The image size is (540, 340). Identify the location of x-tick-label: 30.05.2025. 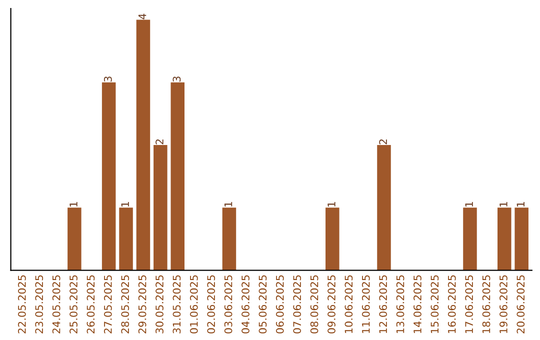
(160, 304).